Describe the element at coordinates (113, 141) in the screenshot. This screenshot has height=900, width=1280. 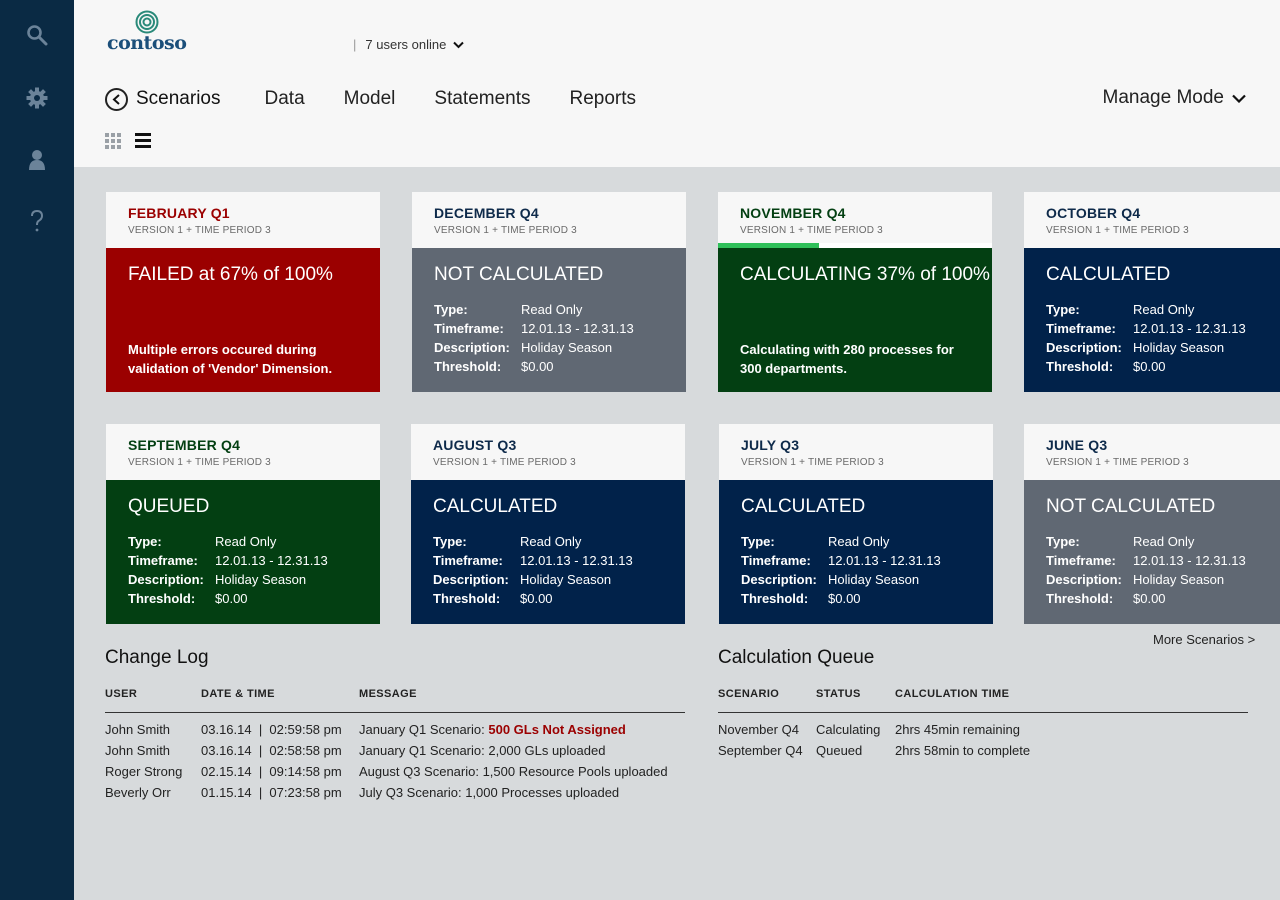
I see `grid-view-icon` at that location.